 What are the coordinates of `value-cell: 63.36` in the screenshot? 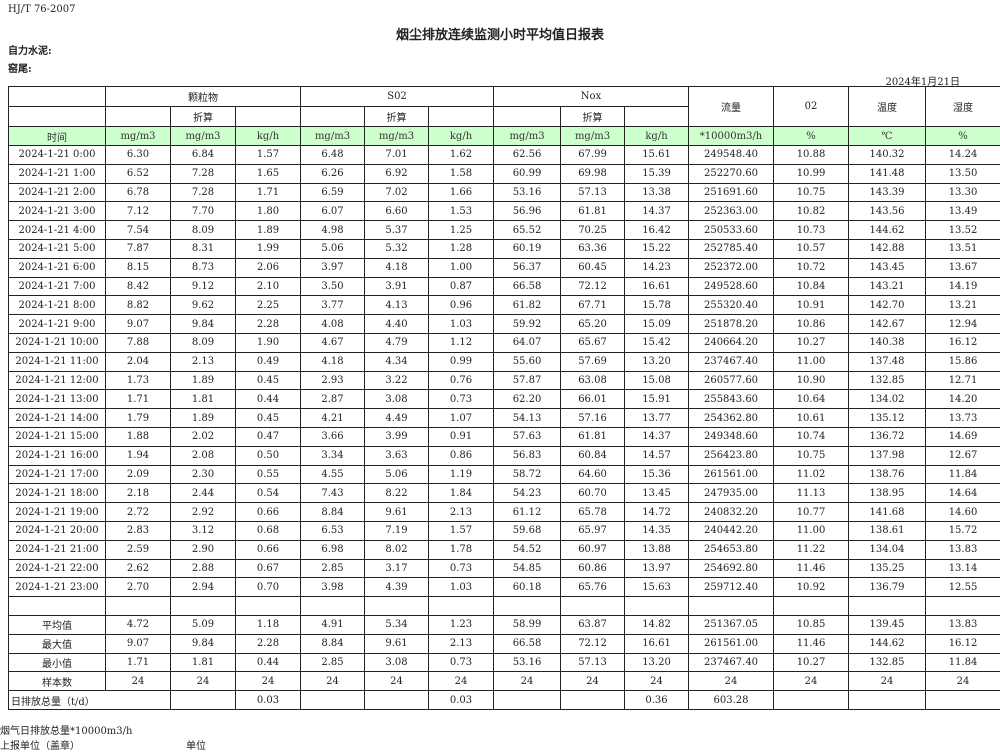 It's located at (593, 248).